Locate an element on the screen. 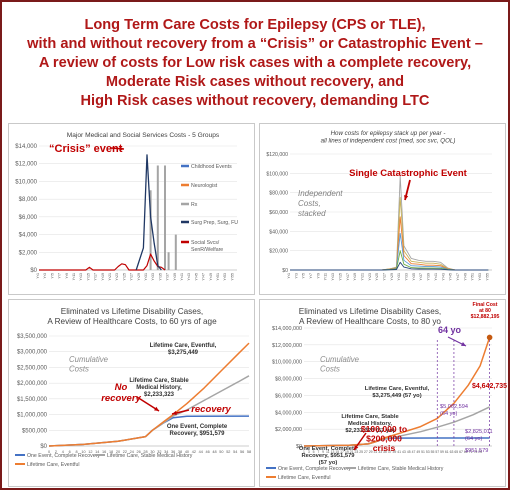 The height and width of the screenshot is (490, 510). x-tick-label: Yr43 is located at coordinates (443, 277).